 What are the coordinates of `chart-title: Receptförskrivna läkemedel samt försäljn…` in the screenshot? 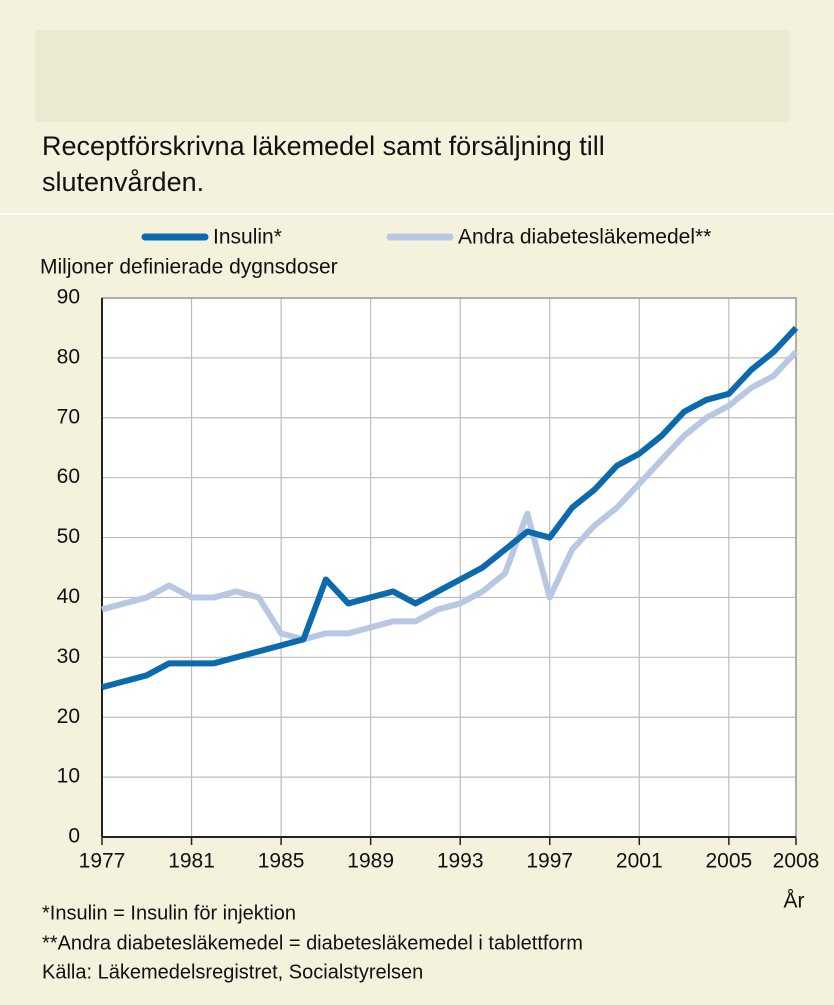 It's located at (323, 164).